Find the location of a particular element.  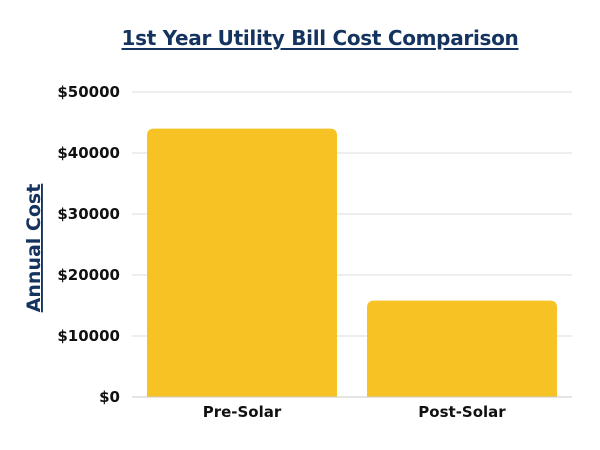

y-tick-label: $30000 is located at coordinates (88, 214).